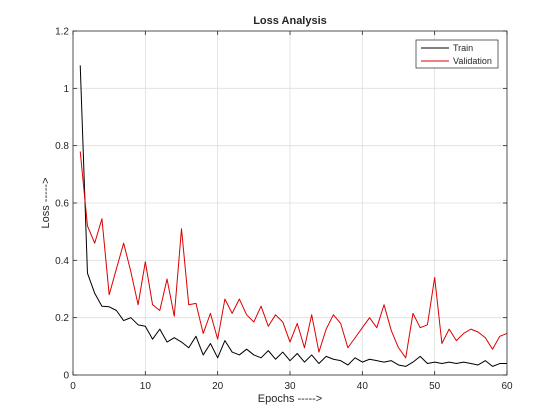 The height and width of the screenshot is (420, 560). Describe the element at coordinates (62, 146) in the screenshot. I see `y-tick-label: 0.8` at that location.